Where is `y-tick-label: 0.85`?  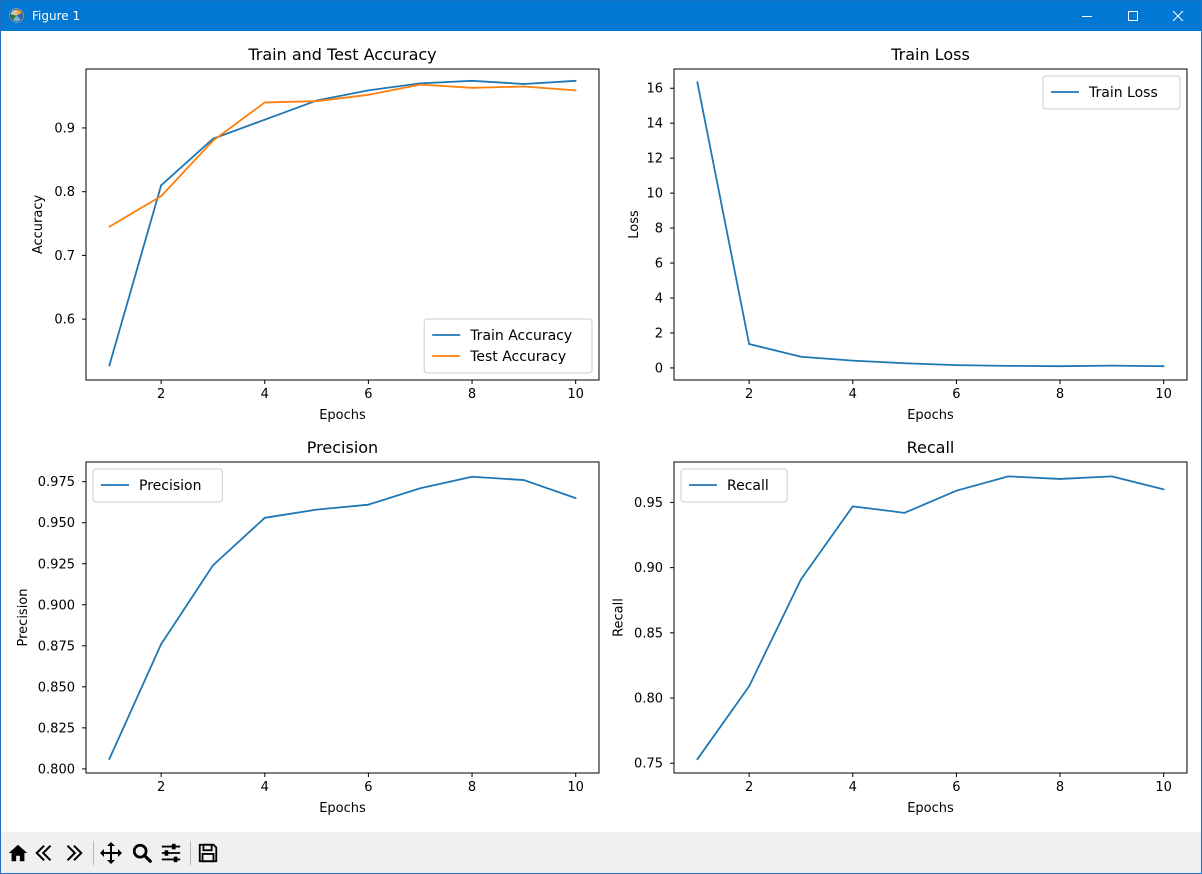 y-tick-label: 0.85 is located at coordinates (648, 633).